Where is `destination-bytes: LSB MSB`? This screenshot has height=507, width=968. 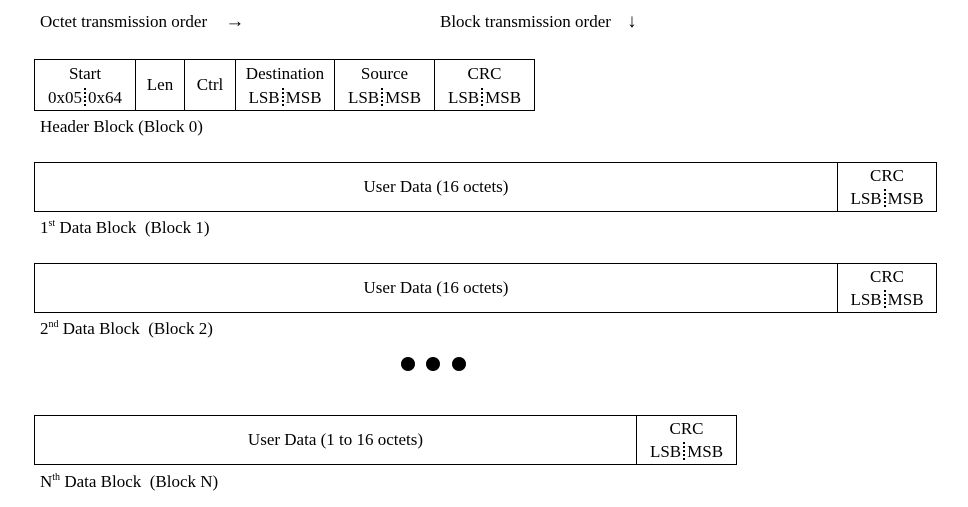 destination-bytes: LSB MSB is located at coordinates (285, 98).